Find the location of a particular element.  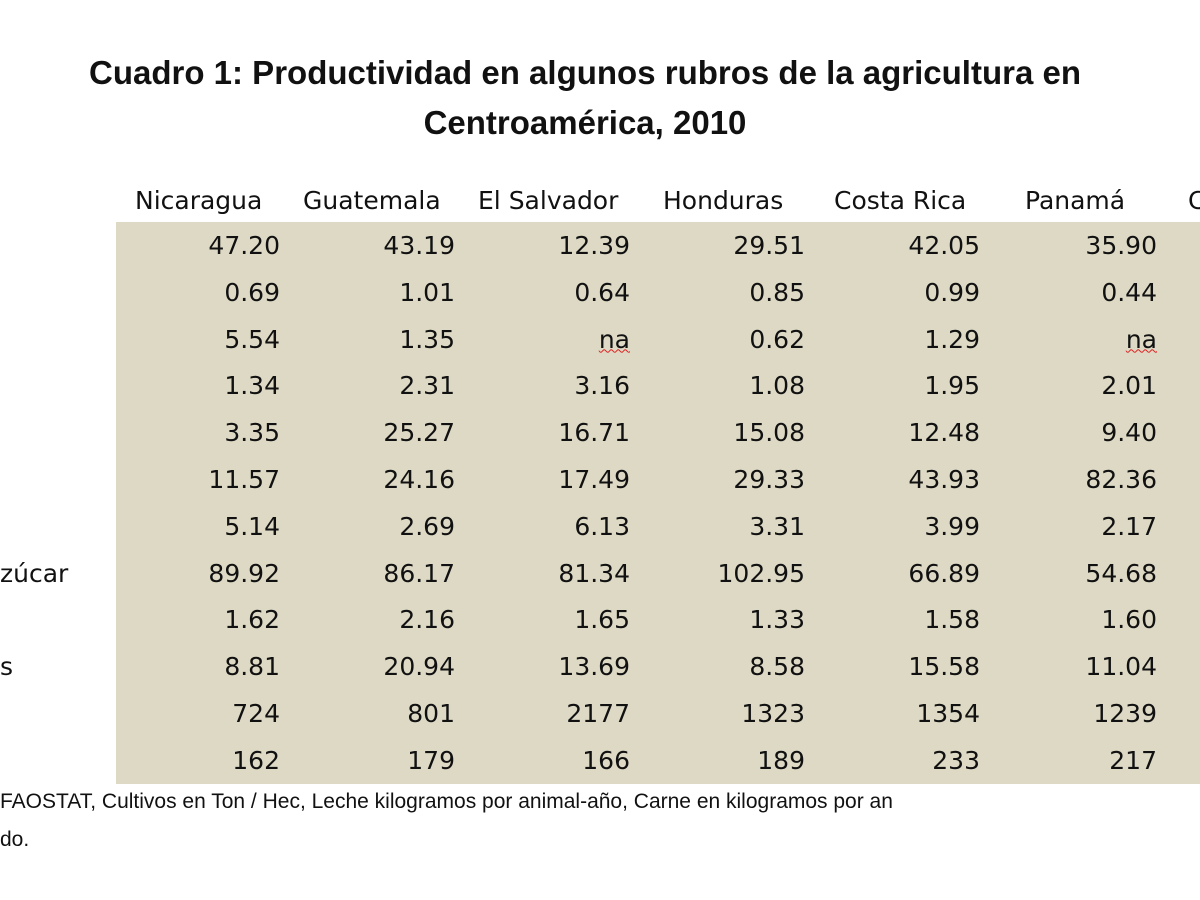

table-cell: 13.69 is located at coordinates (594, 667).